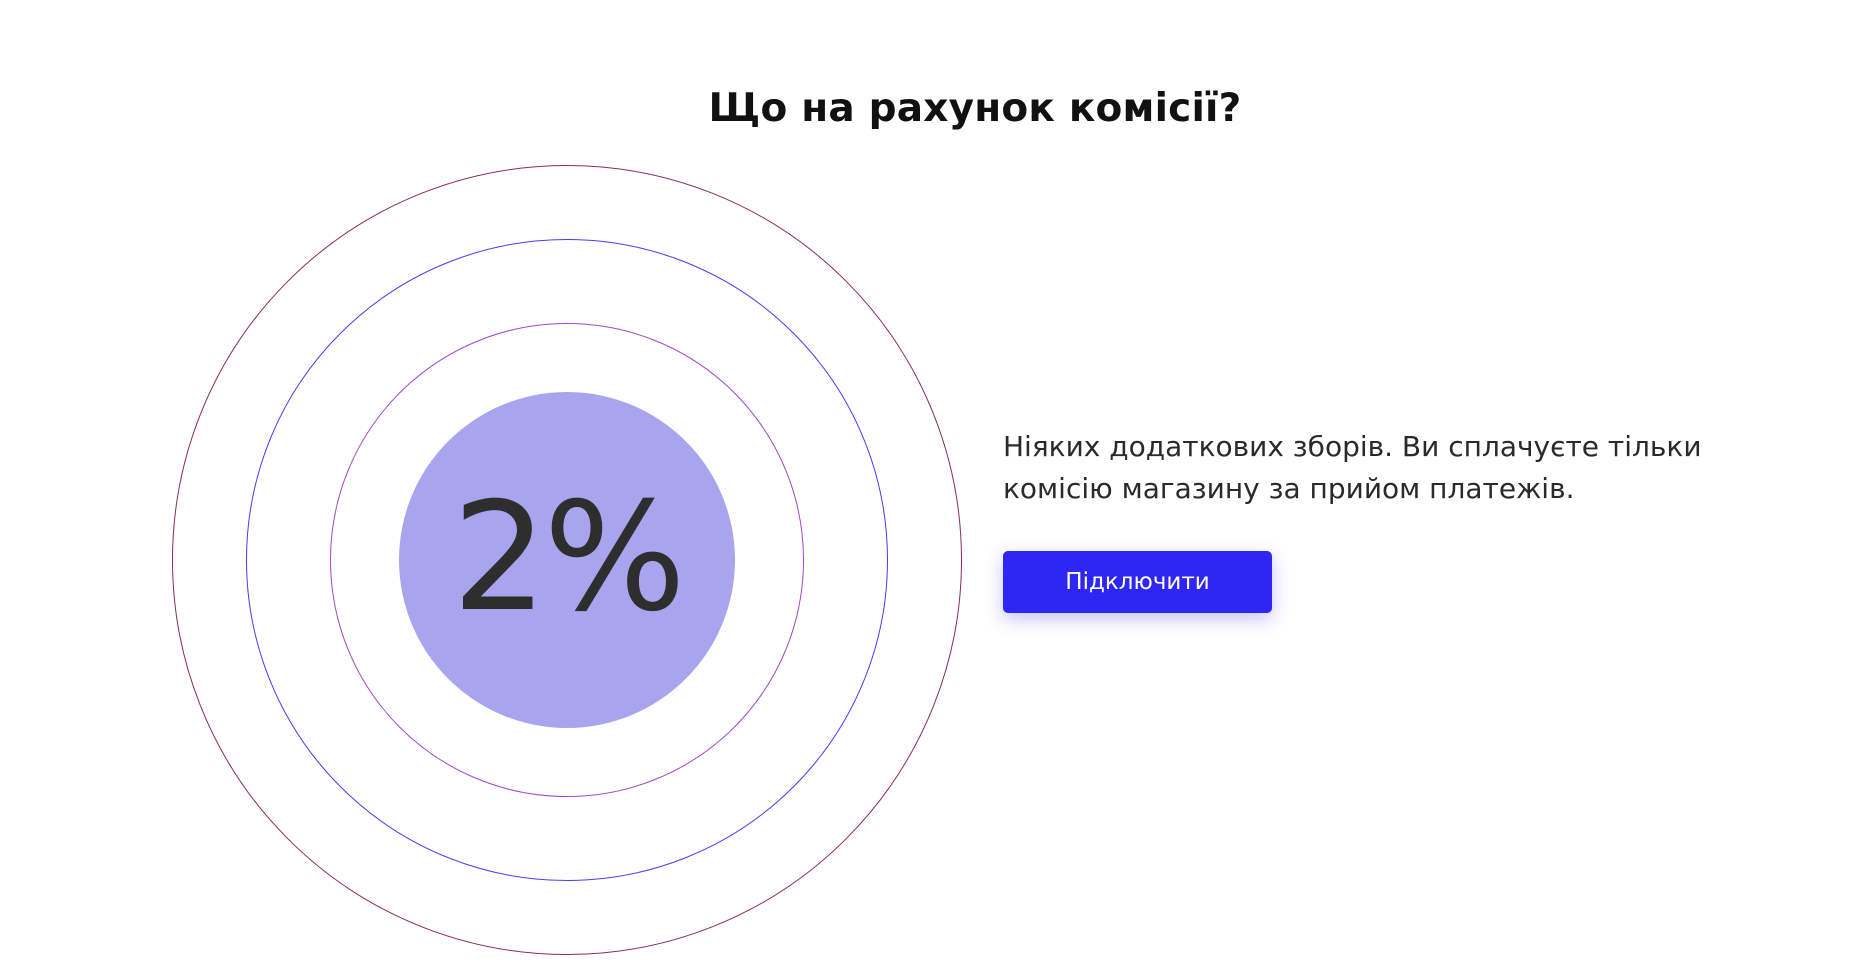  I want to click on section-title: Що на рахунок комісії?, so click(975, 109).